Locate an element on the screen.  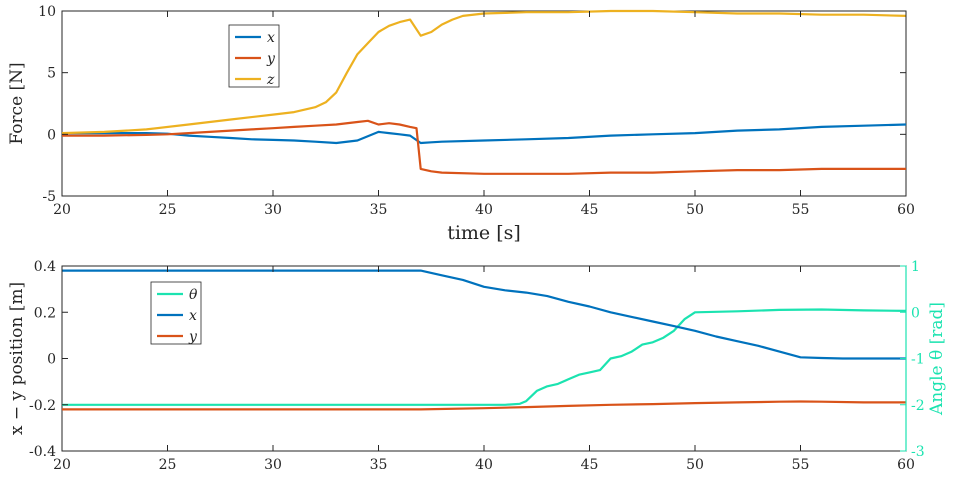
x-axis-label: time [s] is located at coordinates (484, 233).